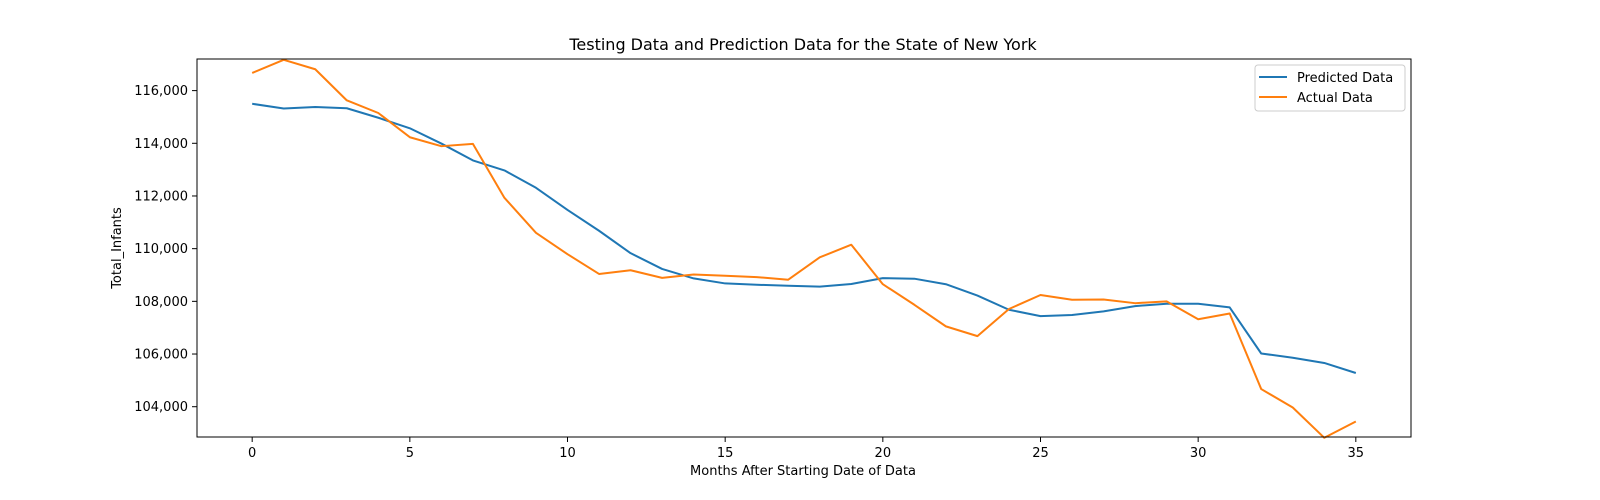 Image resolution: width=1600 pixels, height=500 pixels. What do you see at coordinates (161, 249) in the screenshot?
I see `y-tick-label: 110,000` at bounding box center [161, 249].